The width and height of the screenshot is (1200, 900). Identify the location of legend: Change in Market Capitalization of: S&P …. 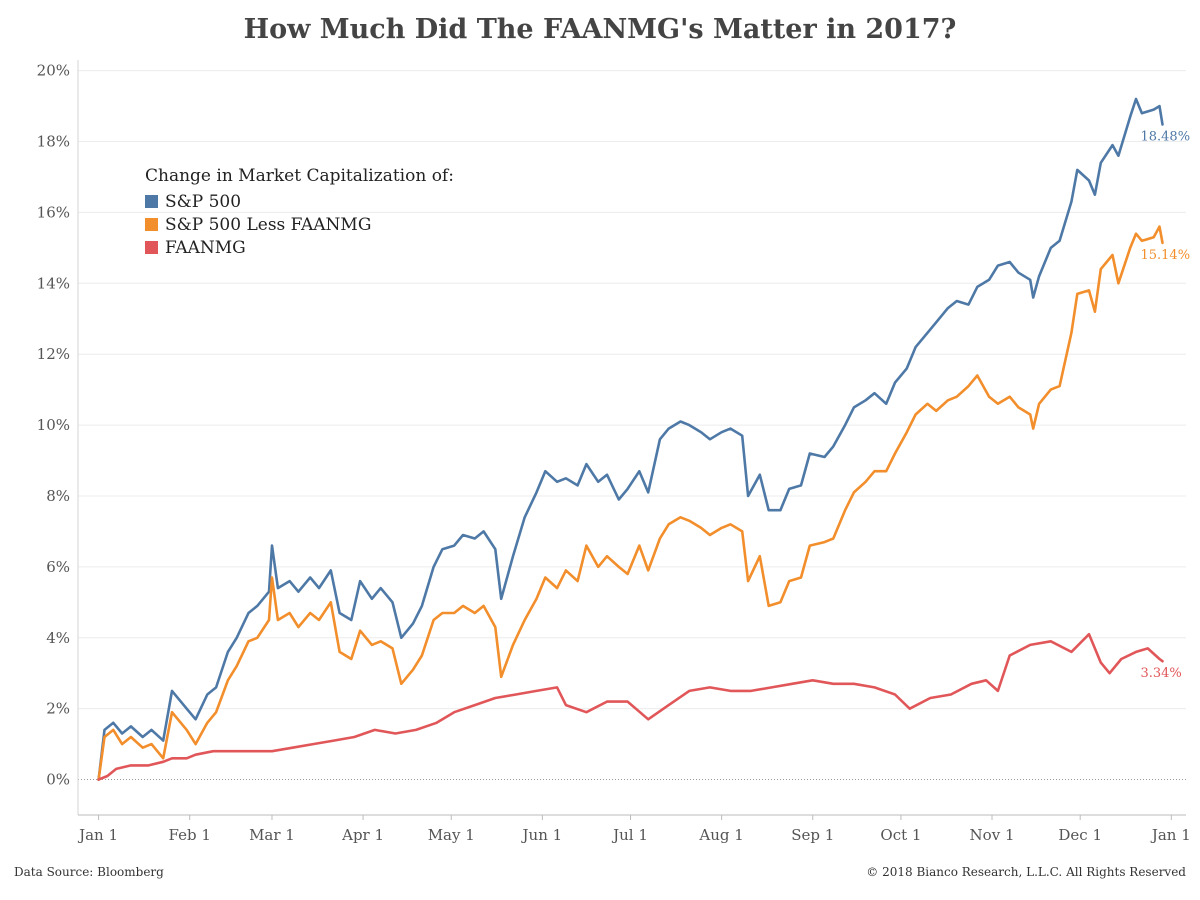
(299, 212).